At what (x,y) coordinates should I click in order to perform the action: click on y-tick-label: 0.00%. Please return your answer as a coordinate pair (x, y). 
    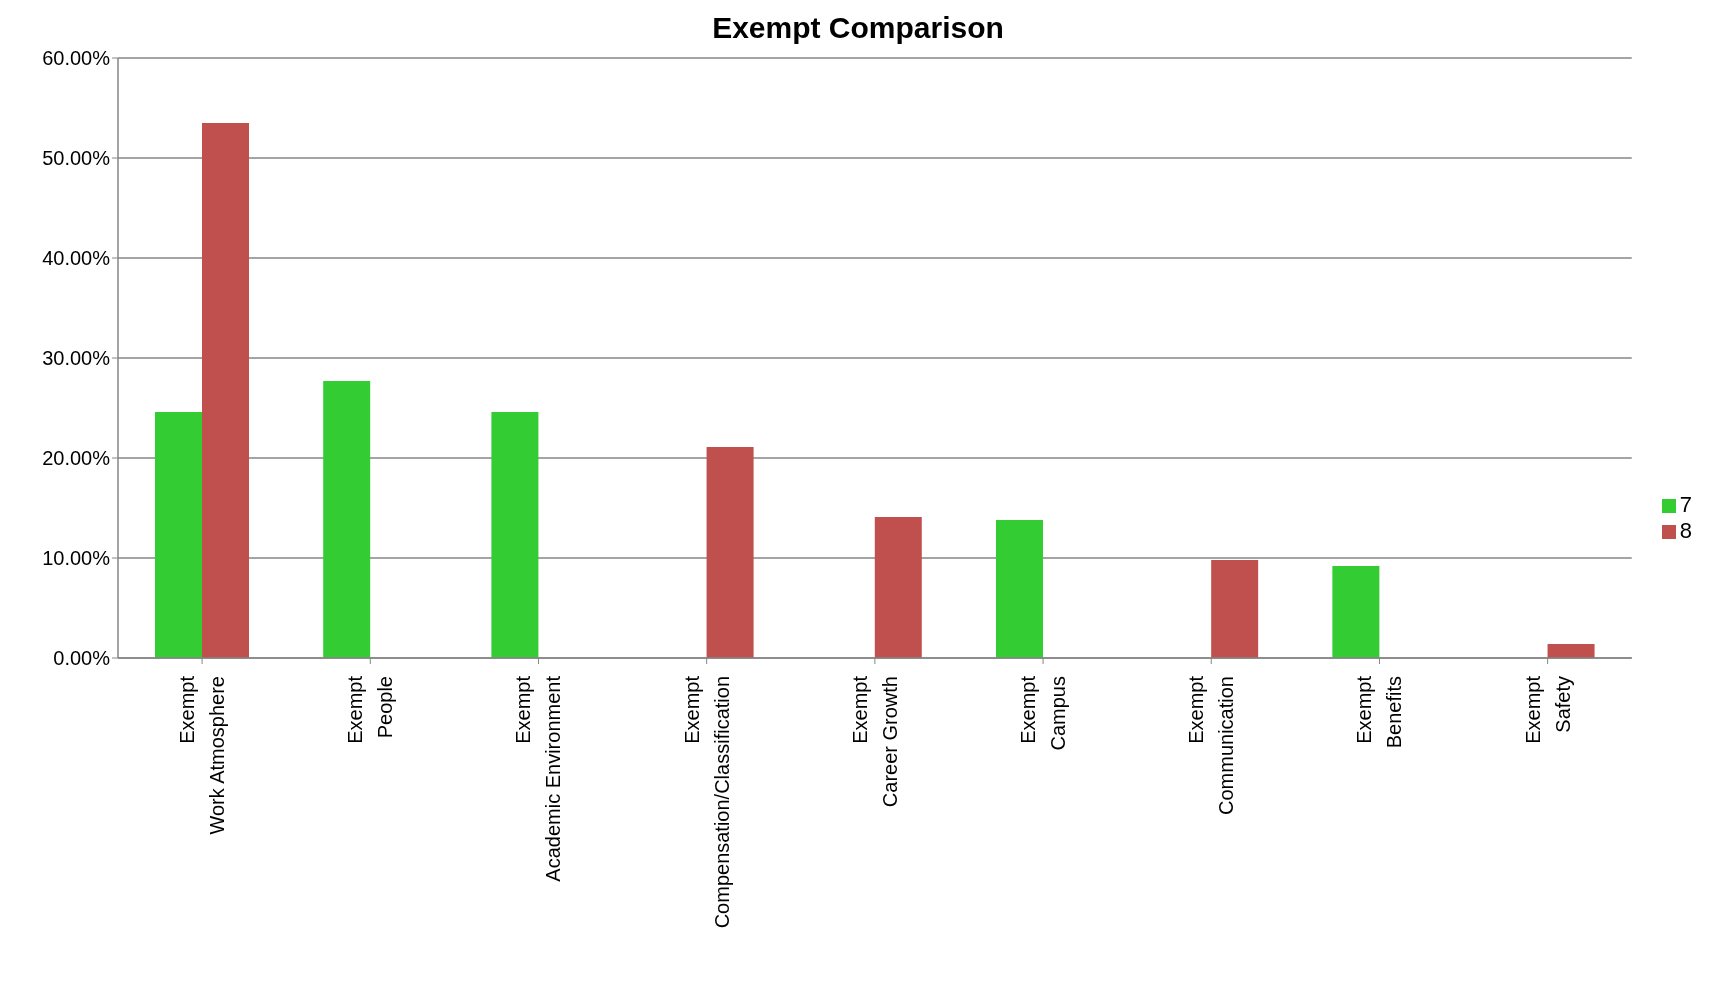
    Looking at the image, I should click on (82, 658).